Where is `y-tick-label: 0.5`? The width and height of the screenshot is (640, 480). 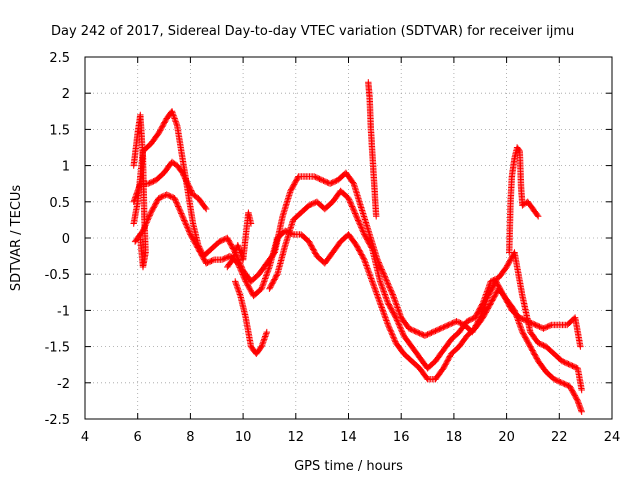 y-tick-label: 0.5 is located at coordinates (59, 203).